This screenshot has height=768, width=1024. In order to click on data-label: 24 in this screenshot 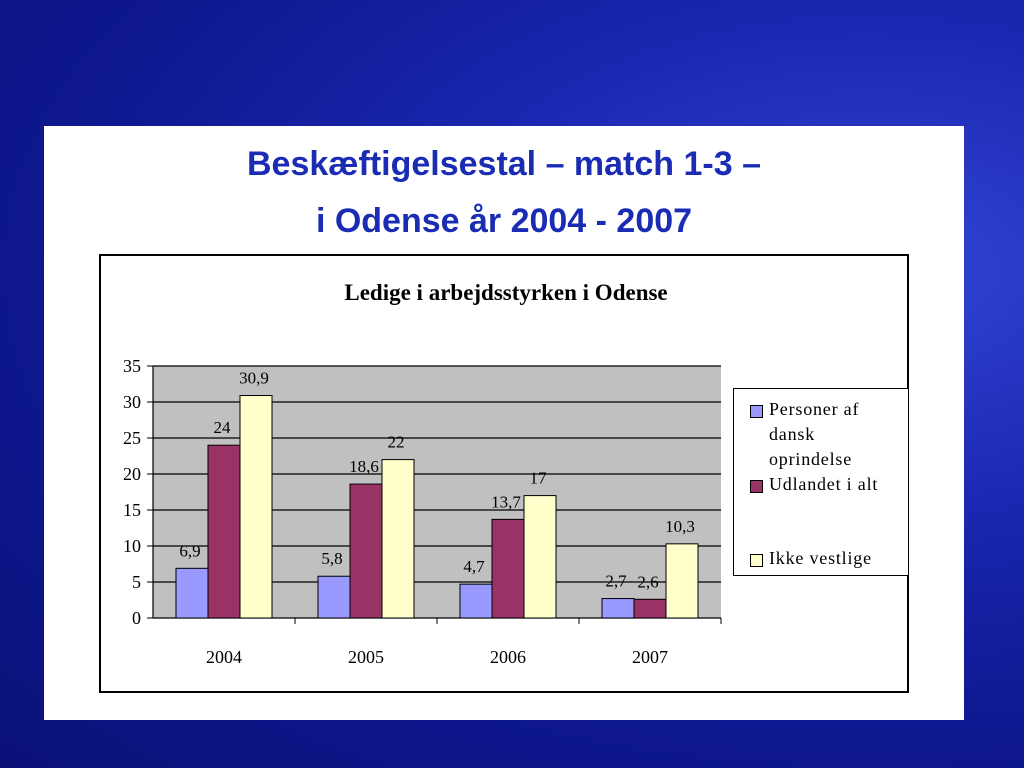, I will do `click(223, 427)`.